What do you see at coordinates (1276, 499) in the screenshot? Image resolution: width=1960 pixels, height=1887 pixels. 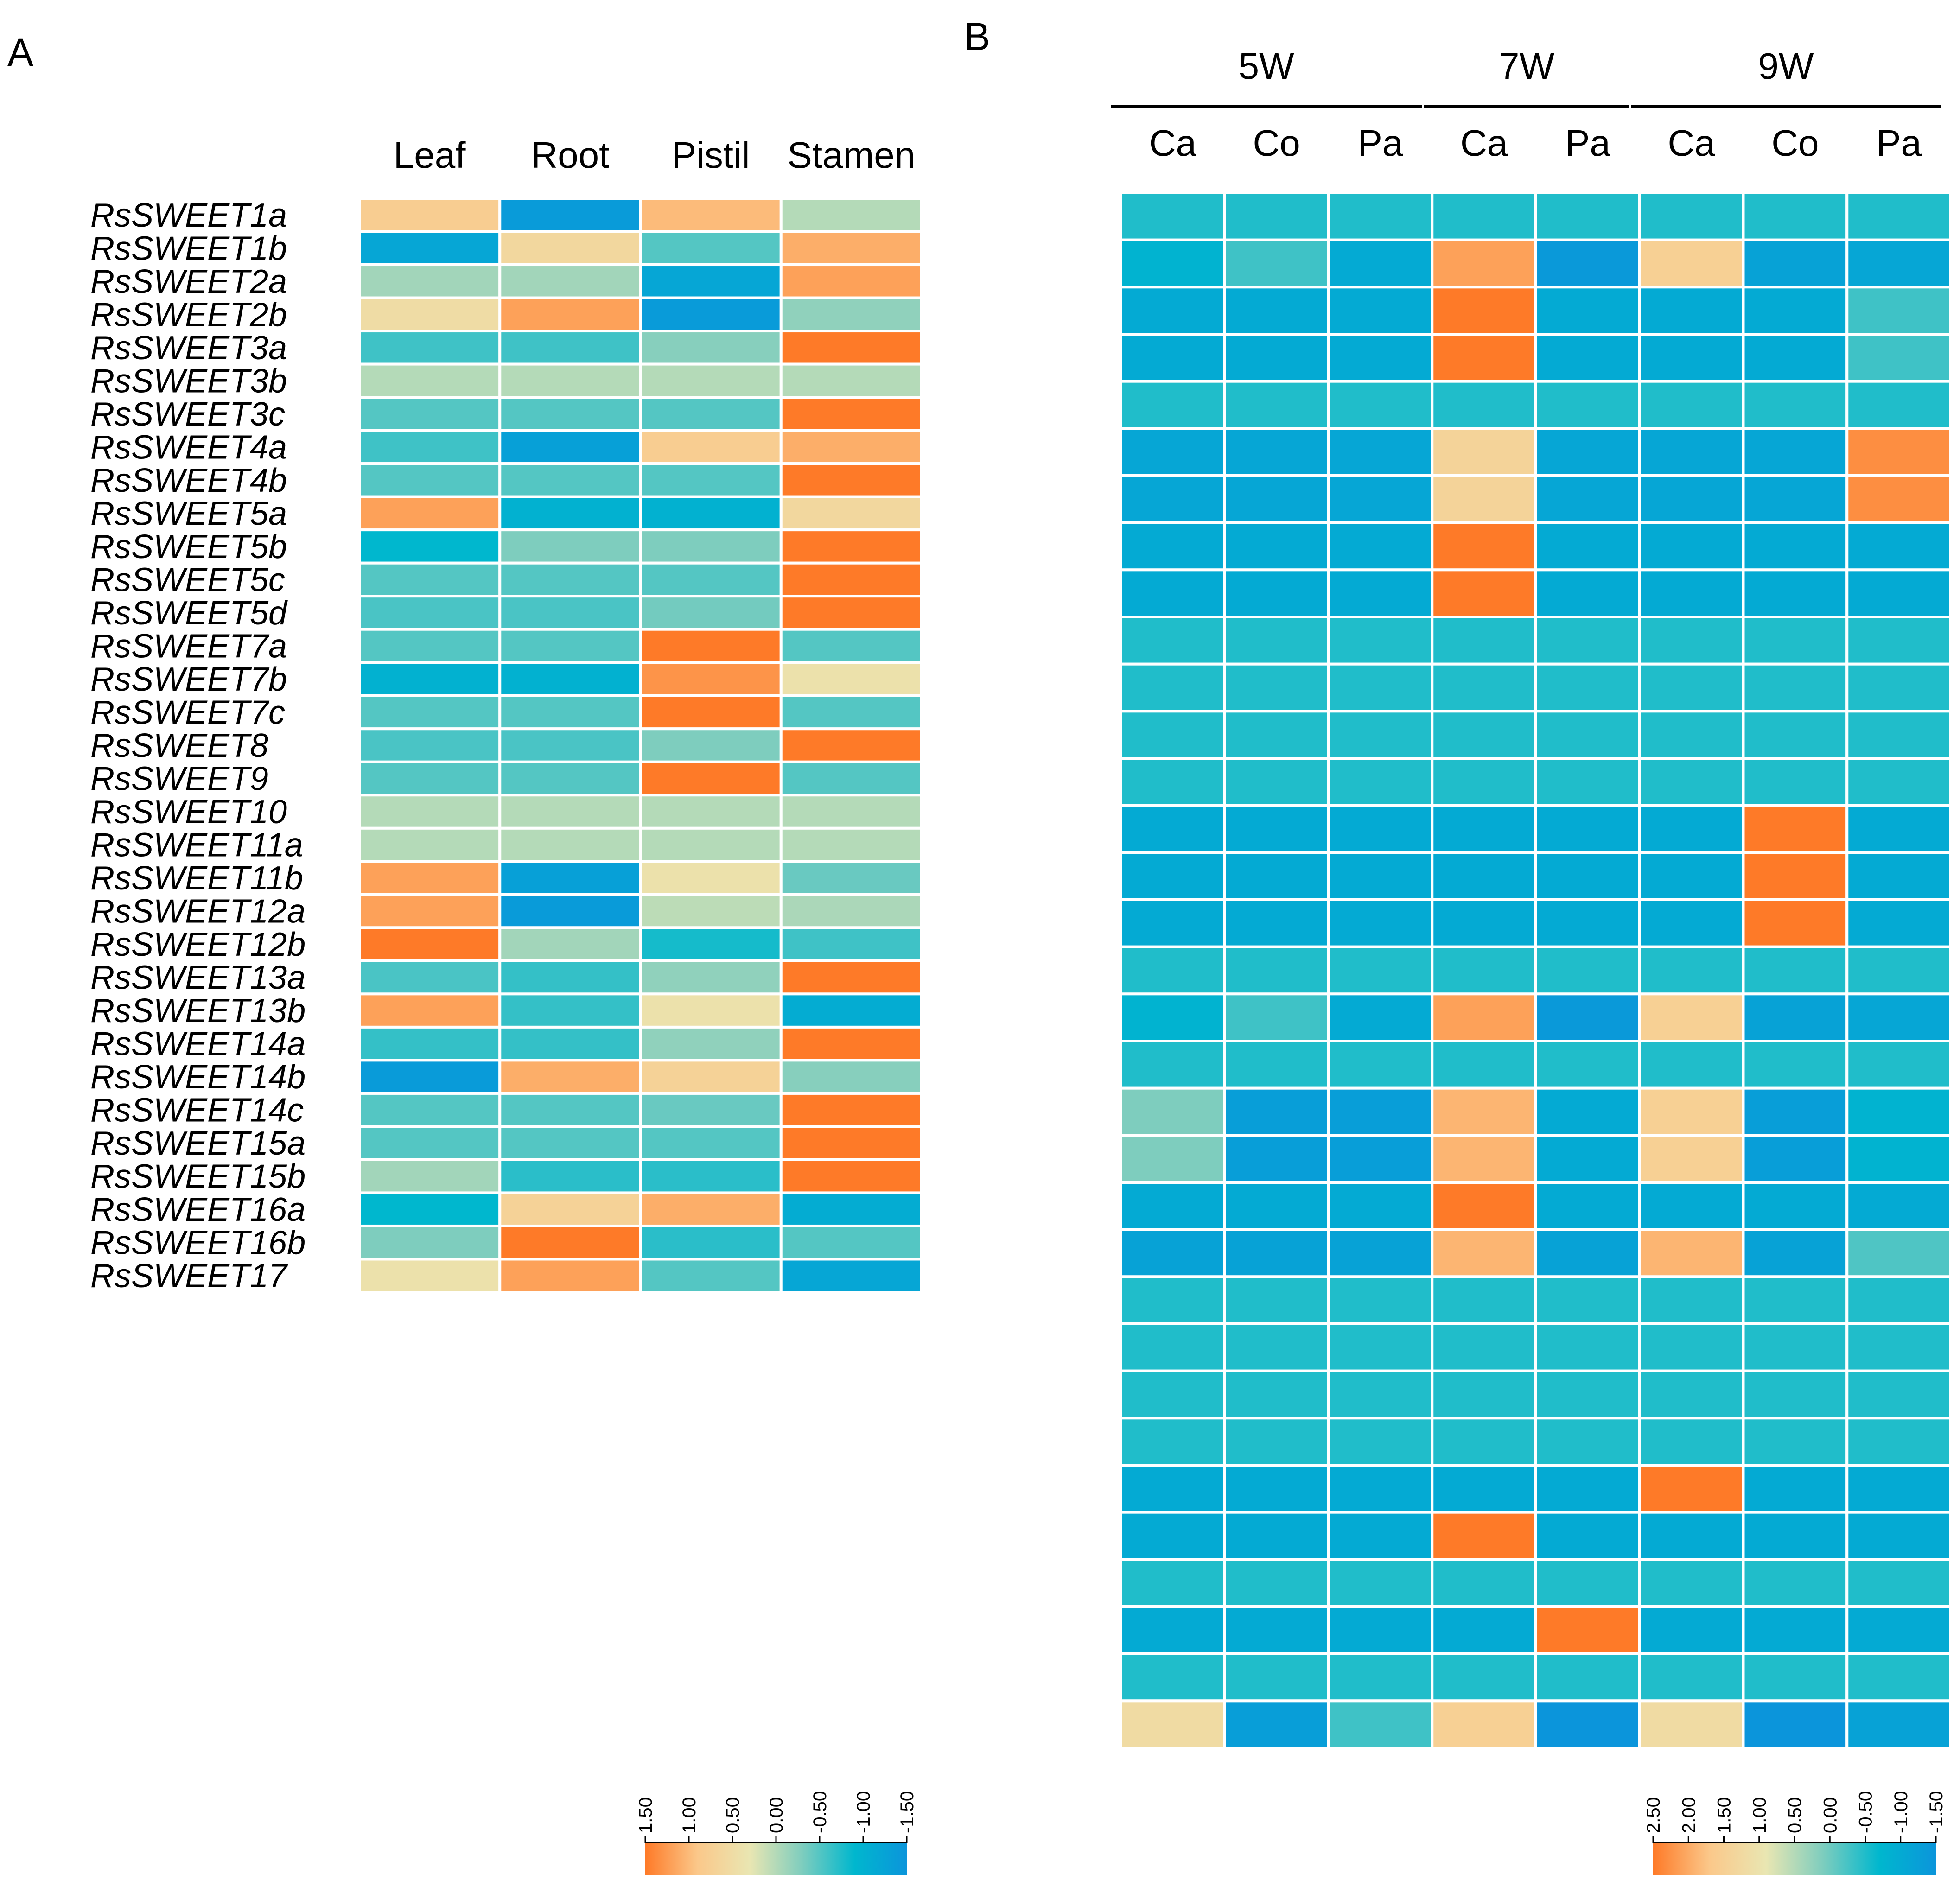 I see `heatmap-b-cell-r7-c2` at bounding box center [1276, 499].